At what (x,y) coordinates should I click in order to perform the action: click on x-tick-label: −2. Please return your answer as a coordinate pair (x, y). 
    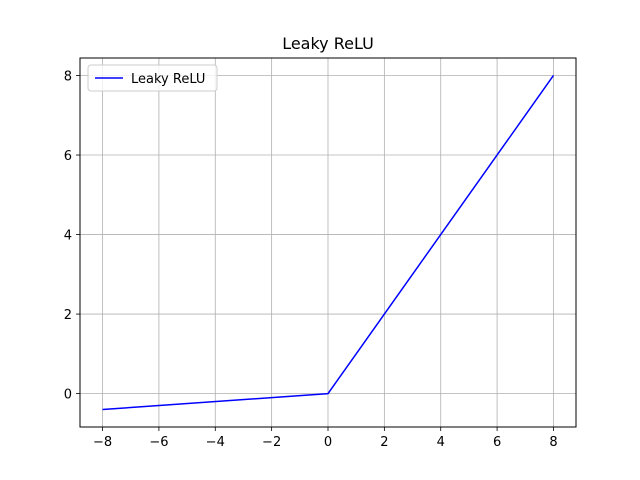
    Looking at the image, I should click on (271, 442).